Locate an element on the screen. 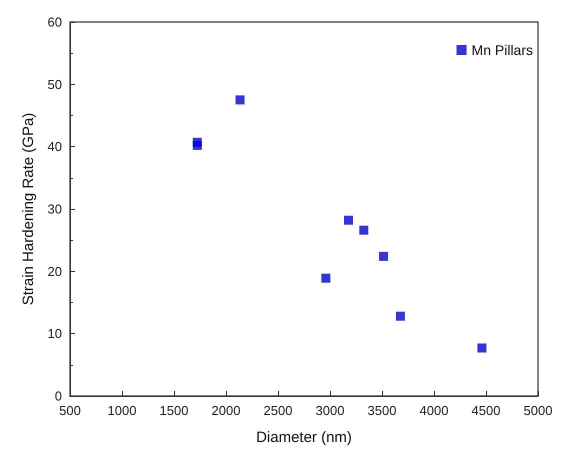 The height and width of the screenshot is (468, 564). x-tick-label: 1000 is located at coordinates (122, 410).